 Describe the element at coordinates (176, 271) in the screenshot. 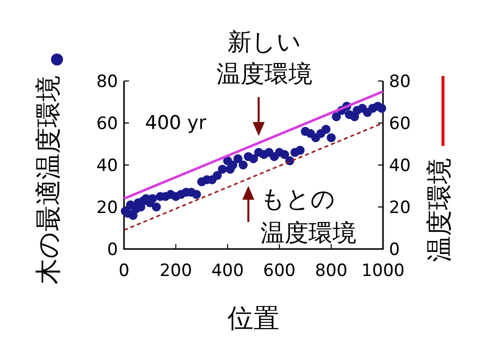

I see `x-tick-label: 200` at that location.